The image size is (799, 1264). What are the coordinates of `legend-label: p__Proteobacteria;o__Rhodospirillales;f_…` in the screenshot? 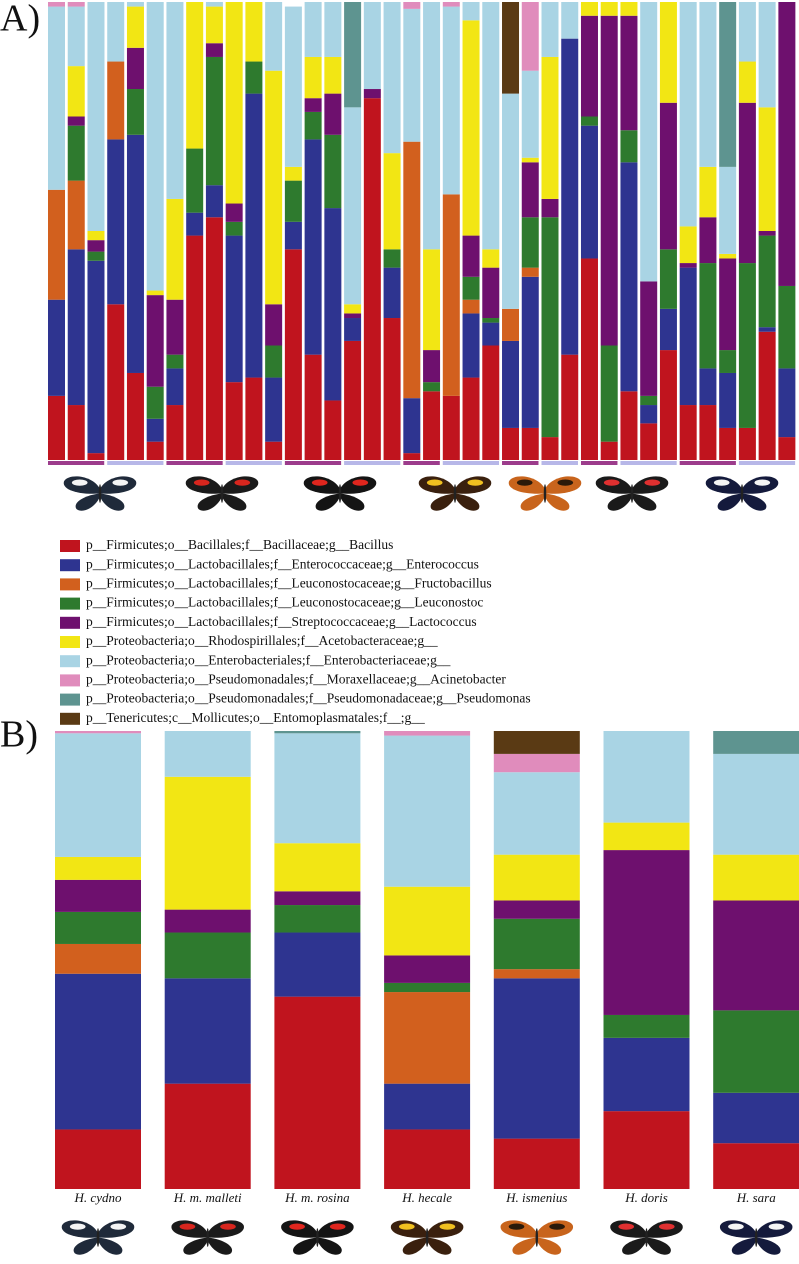 It's located at (262, 640).